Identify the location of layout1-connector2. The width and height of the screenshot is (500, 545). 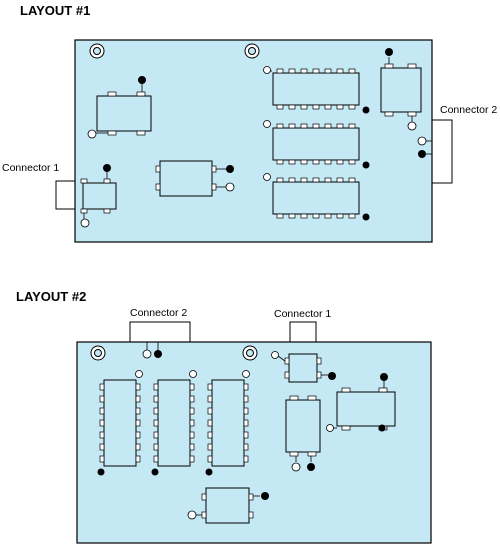
(435, 151).